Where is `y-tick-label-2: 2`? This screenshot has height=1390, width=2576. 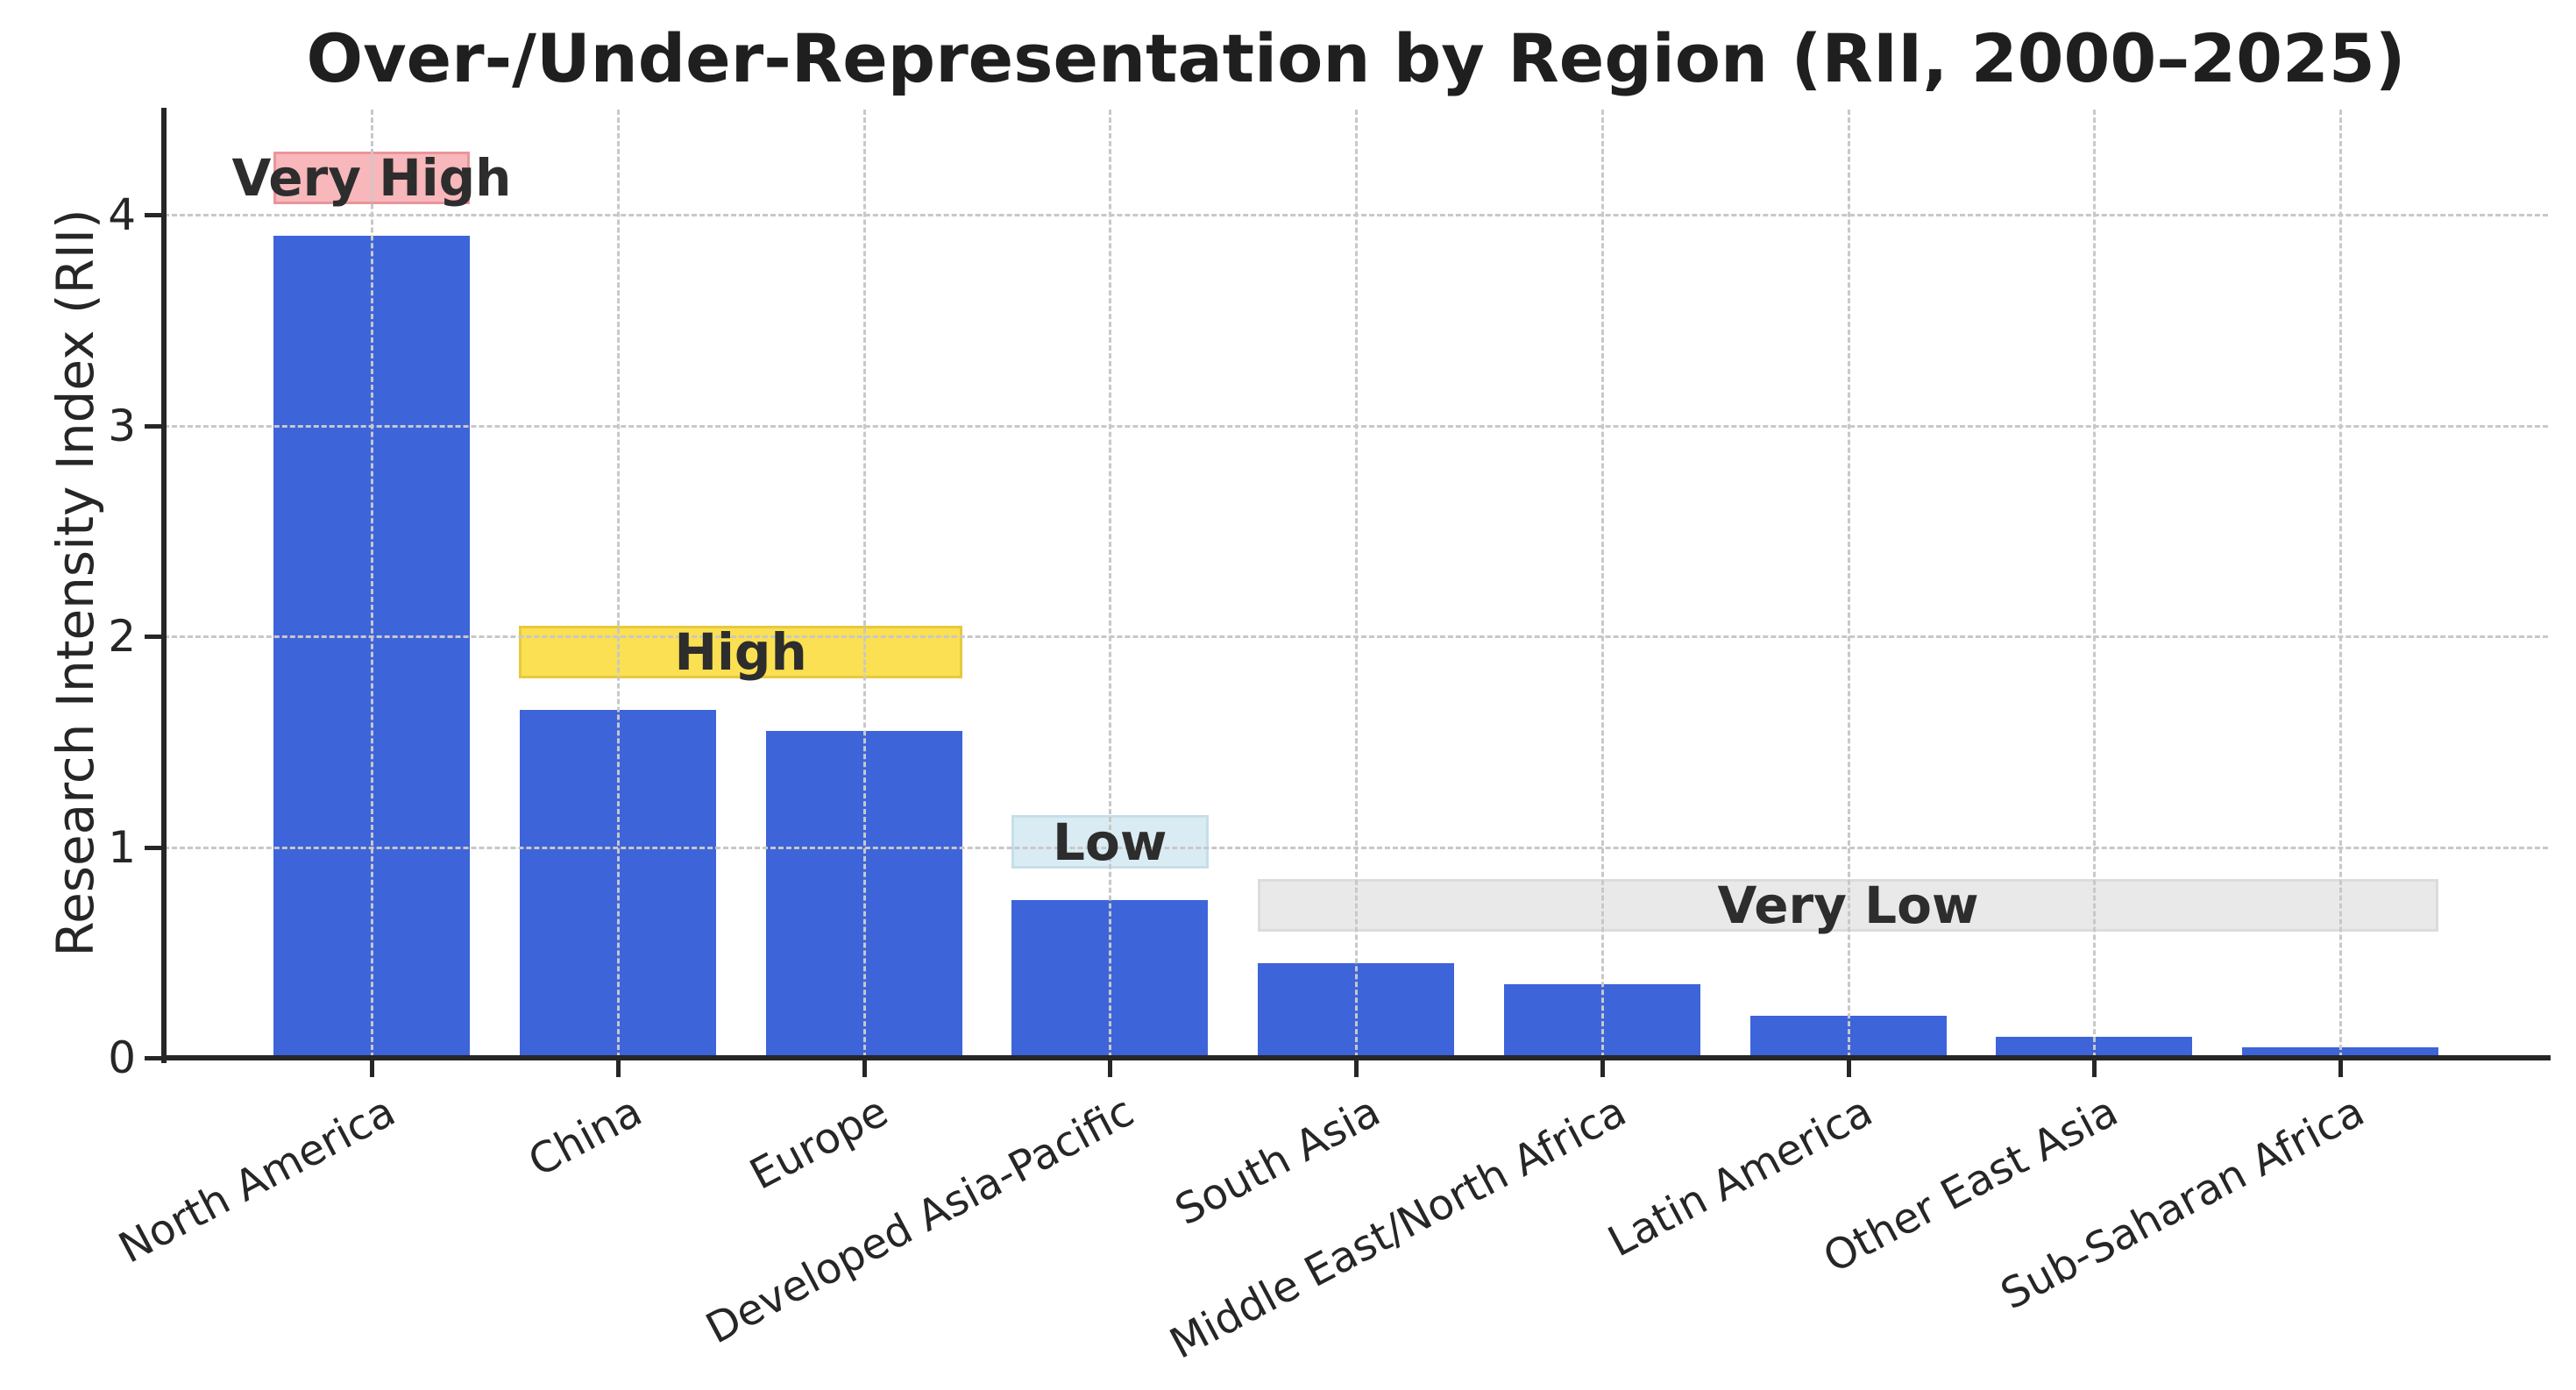 y-tick-label-2: 2 is located at coordinates (122, 637).